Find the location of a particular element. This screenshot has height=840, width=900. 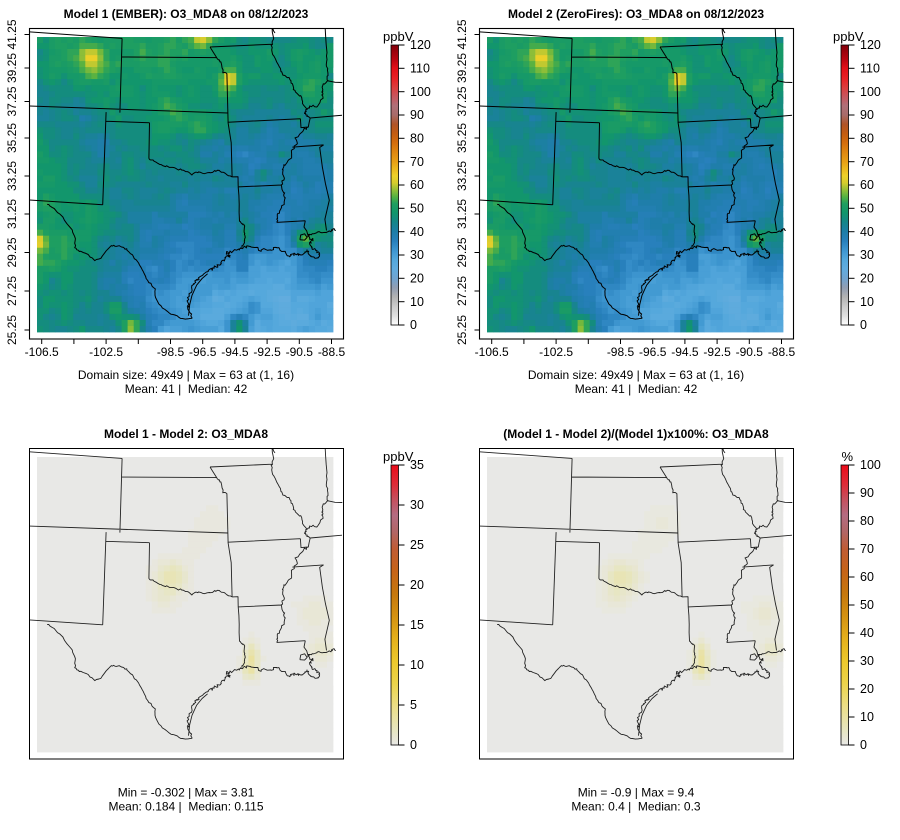

svg-text: 5 is located at coordinates (413, 705).